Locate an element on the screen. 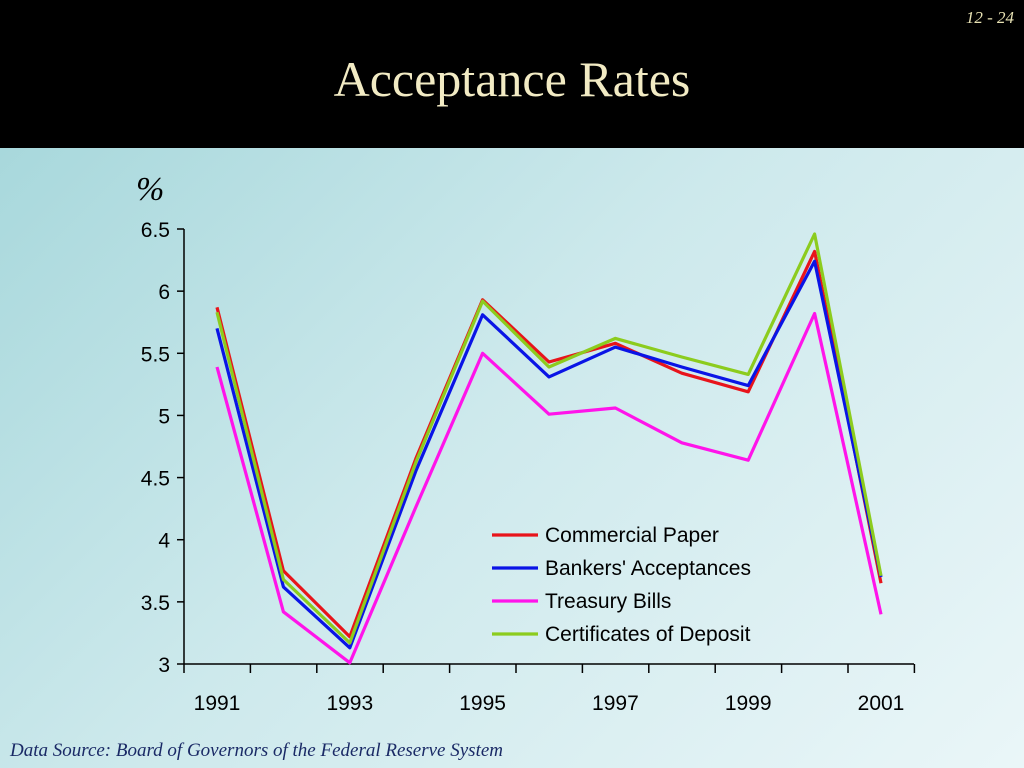 This screenshot has width=1024, height=768. x-tick-label: 1991 is located at coordinates (217, 703).